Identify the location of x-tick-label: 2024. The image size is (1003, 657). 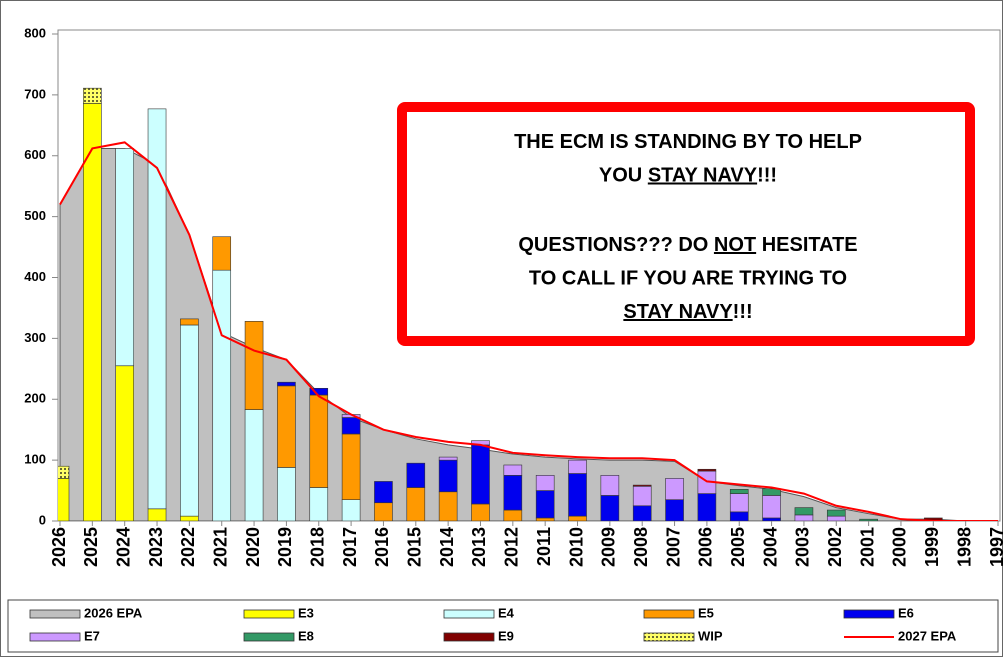
(123, 547).